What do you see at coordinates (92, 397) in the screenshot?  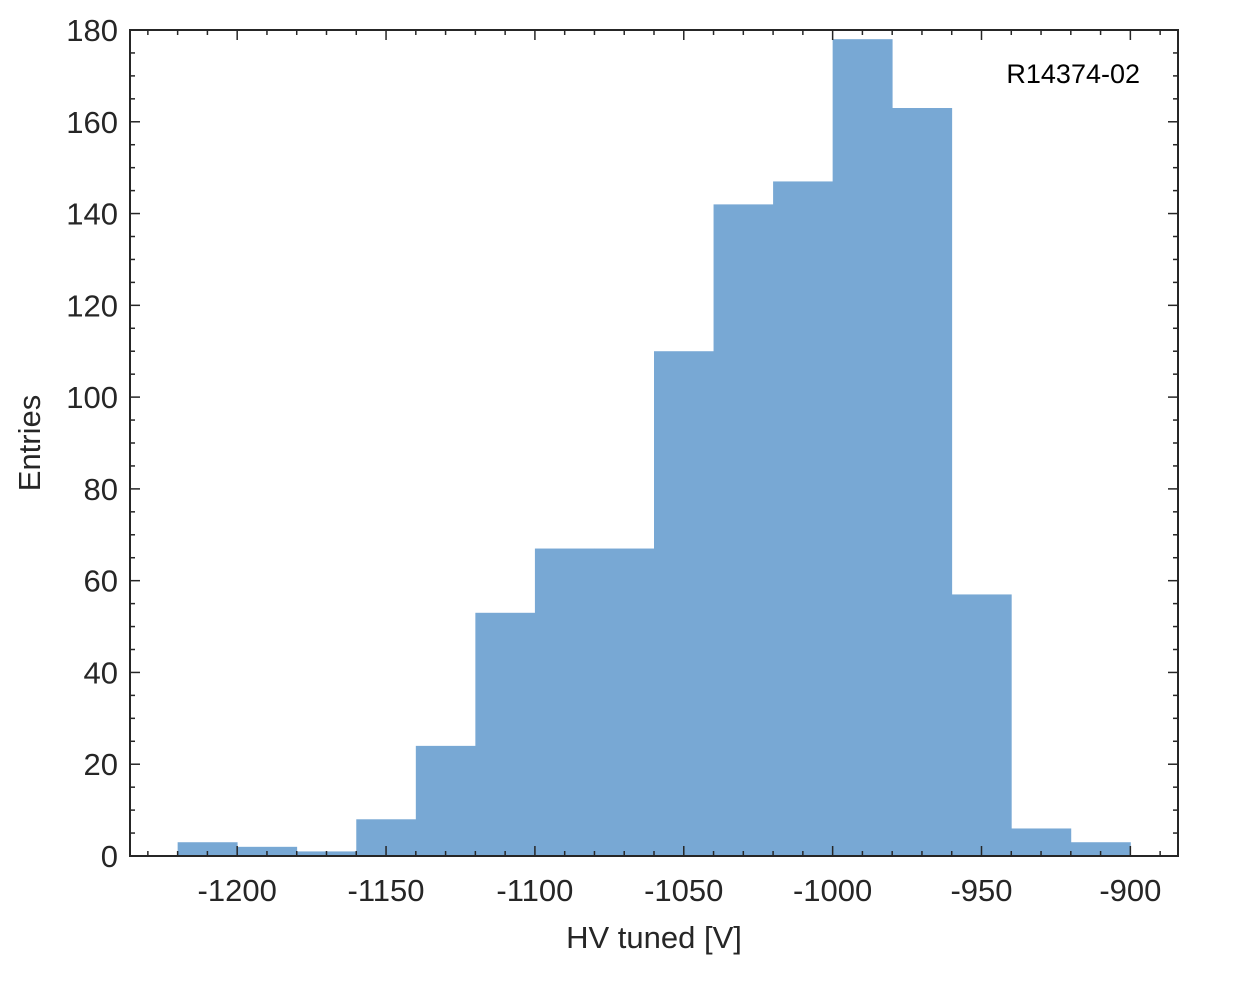 I see `y-tick-label: 100` at bounding box center [92, 397].